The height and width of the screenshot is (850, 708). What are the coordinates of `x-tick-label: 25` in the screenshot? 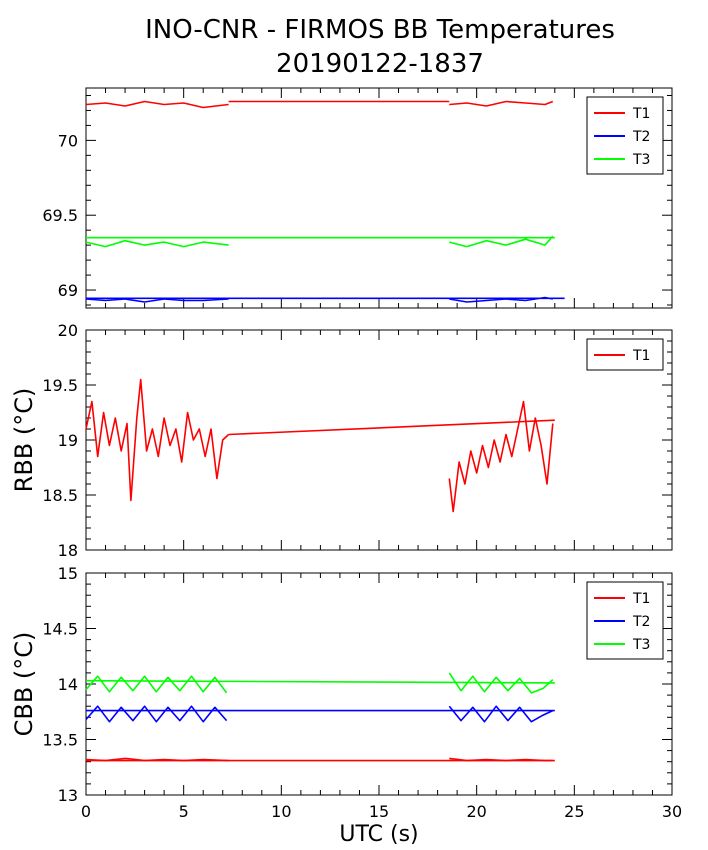 It's located at (574, 811).